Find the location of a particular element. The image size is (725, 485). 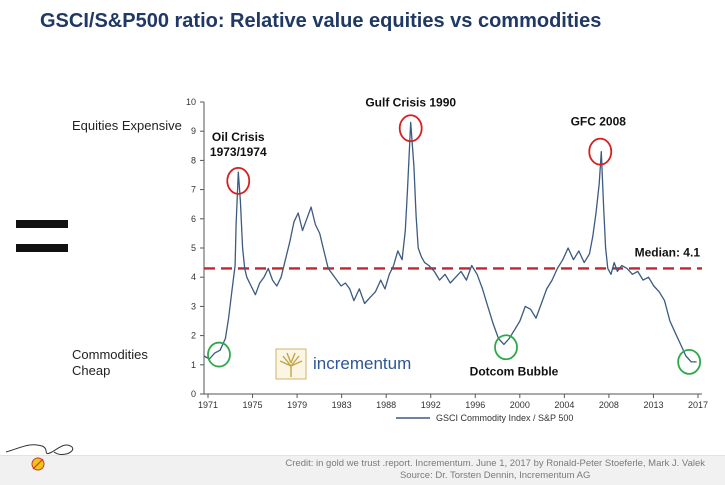

annotation-label: 1973/1974 is located at coordinates (238, 152).